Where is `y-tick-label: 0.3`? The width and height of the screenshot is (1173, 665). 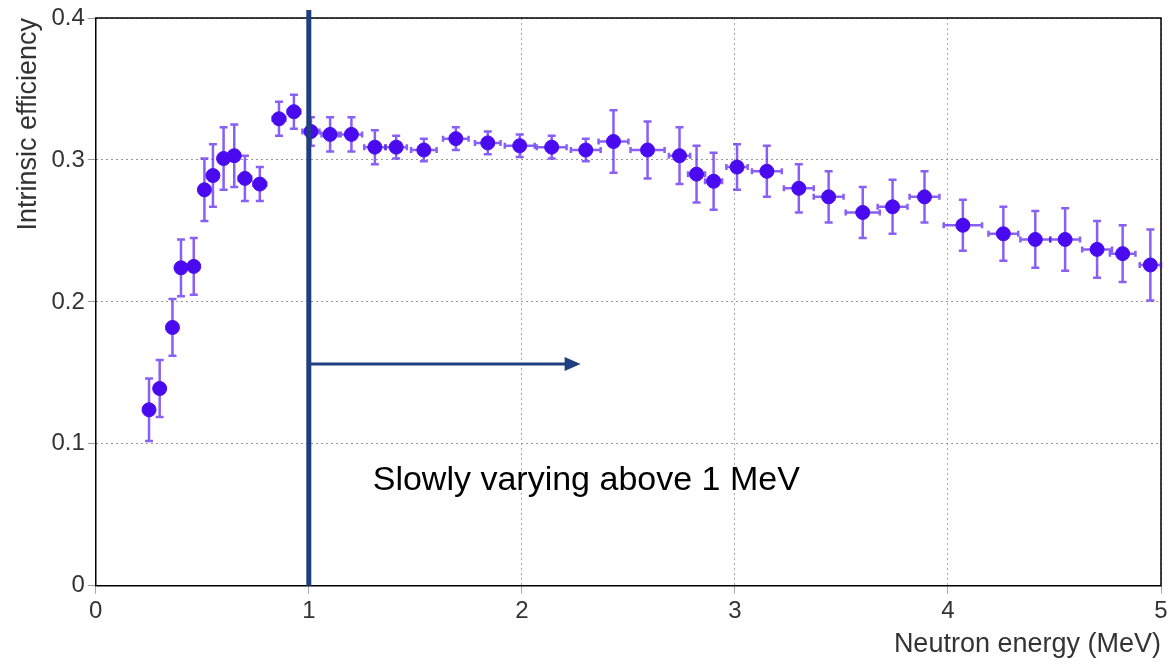
y-tick-label: 0.3 is located at coordinates (68, 158).